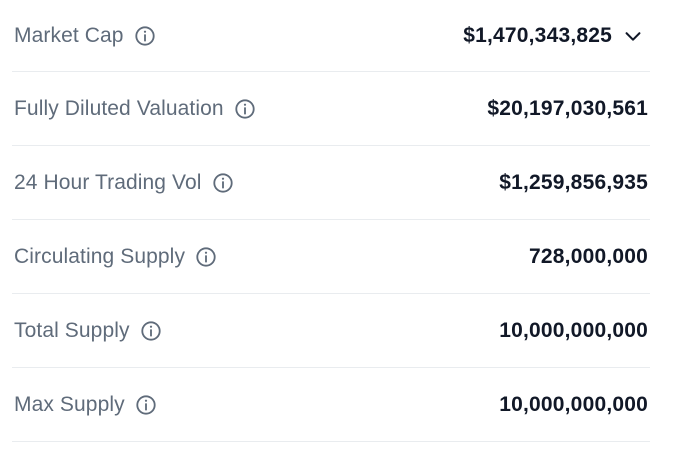 The height and width of the screenshot is (468, 676). What do you see at coordinates (331, 109) in the screenshot?
I see `stat-row-fully-diluted-valuation: Fully Diluted Valuation $20,197,030,561` at bounding box center [331, 109].